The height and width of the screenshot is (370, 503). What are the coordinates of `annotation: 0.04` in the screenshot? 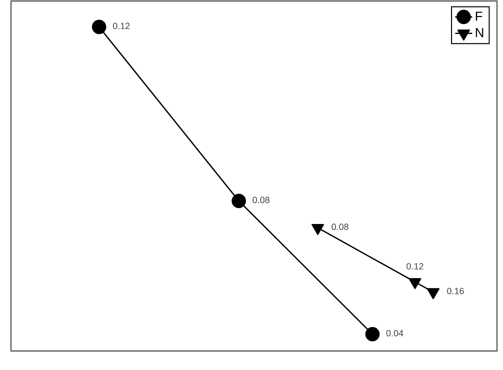 It's located at (395, 333).